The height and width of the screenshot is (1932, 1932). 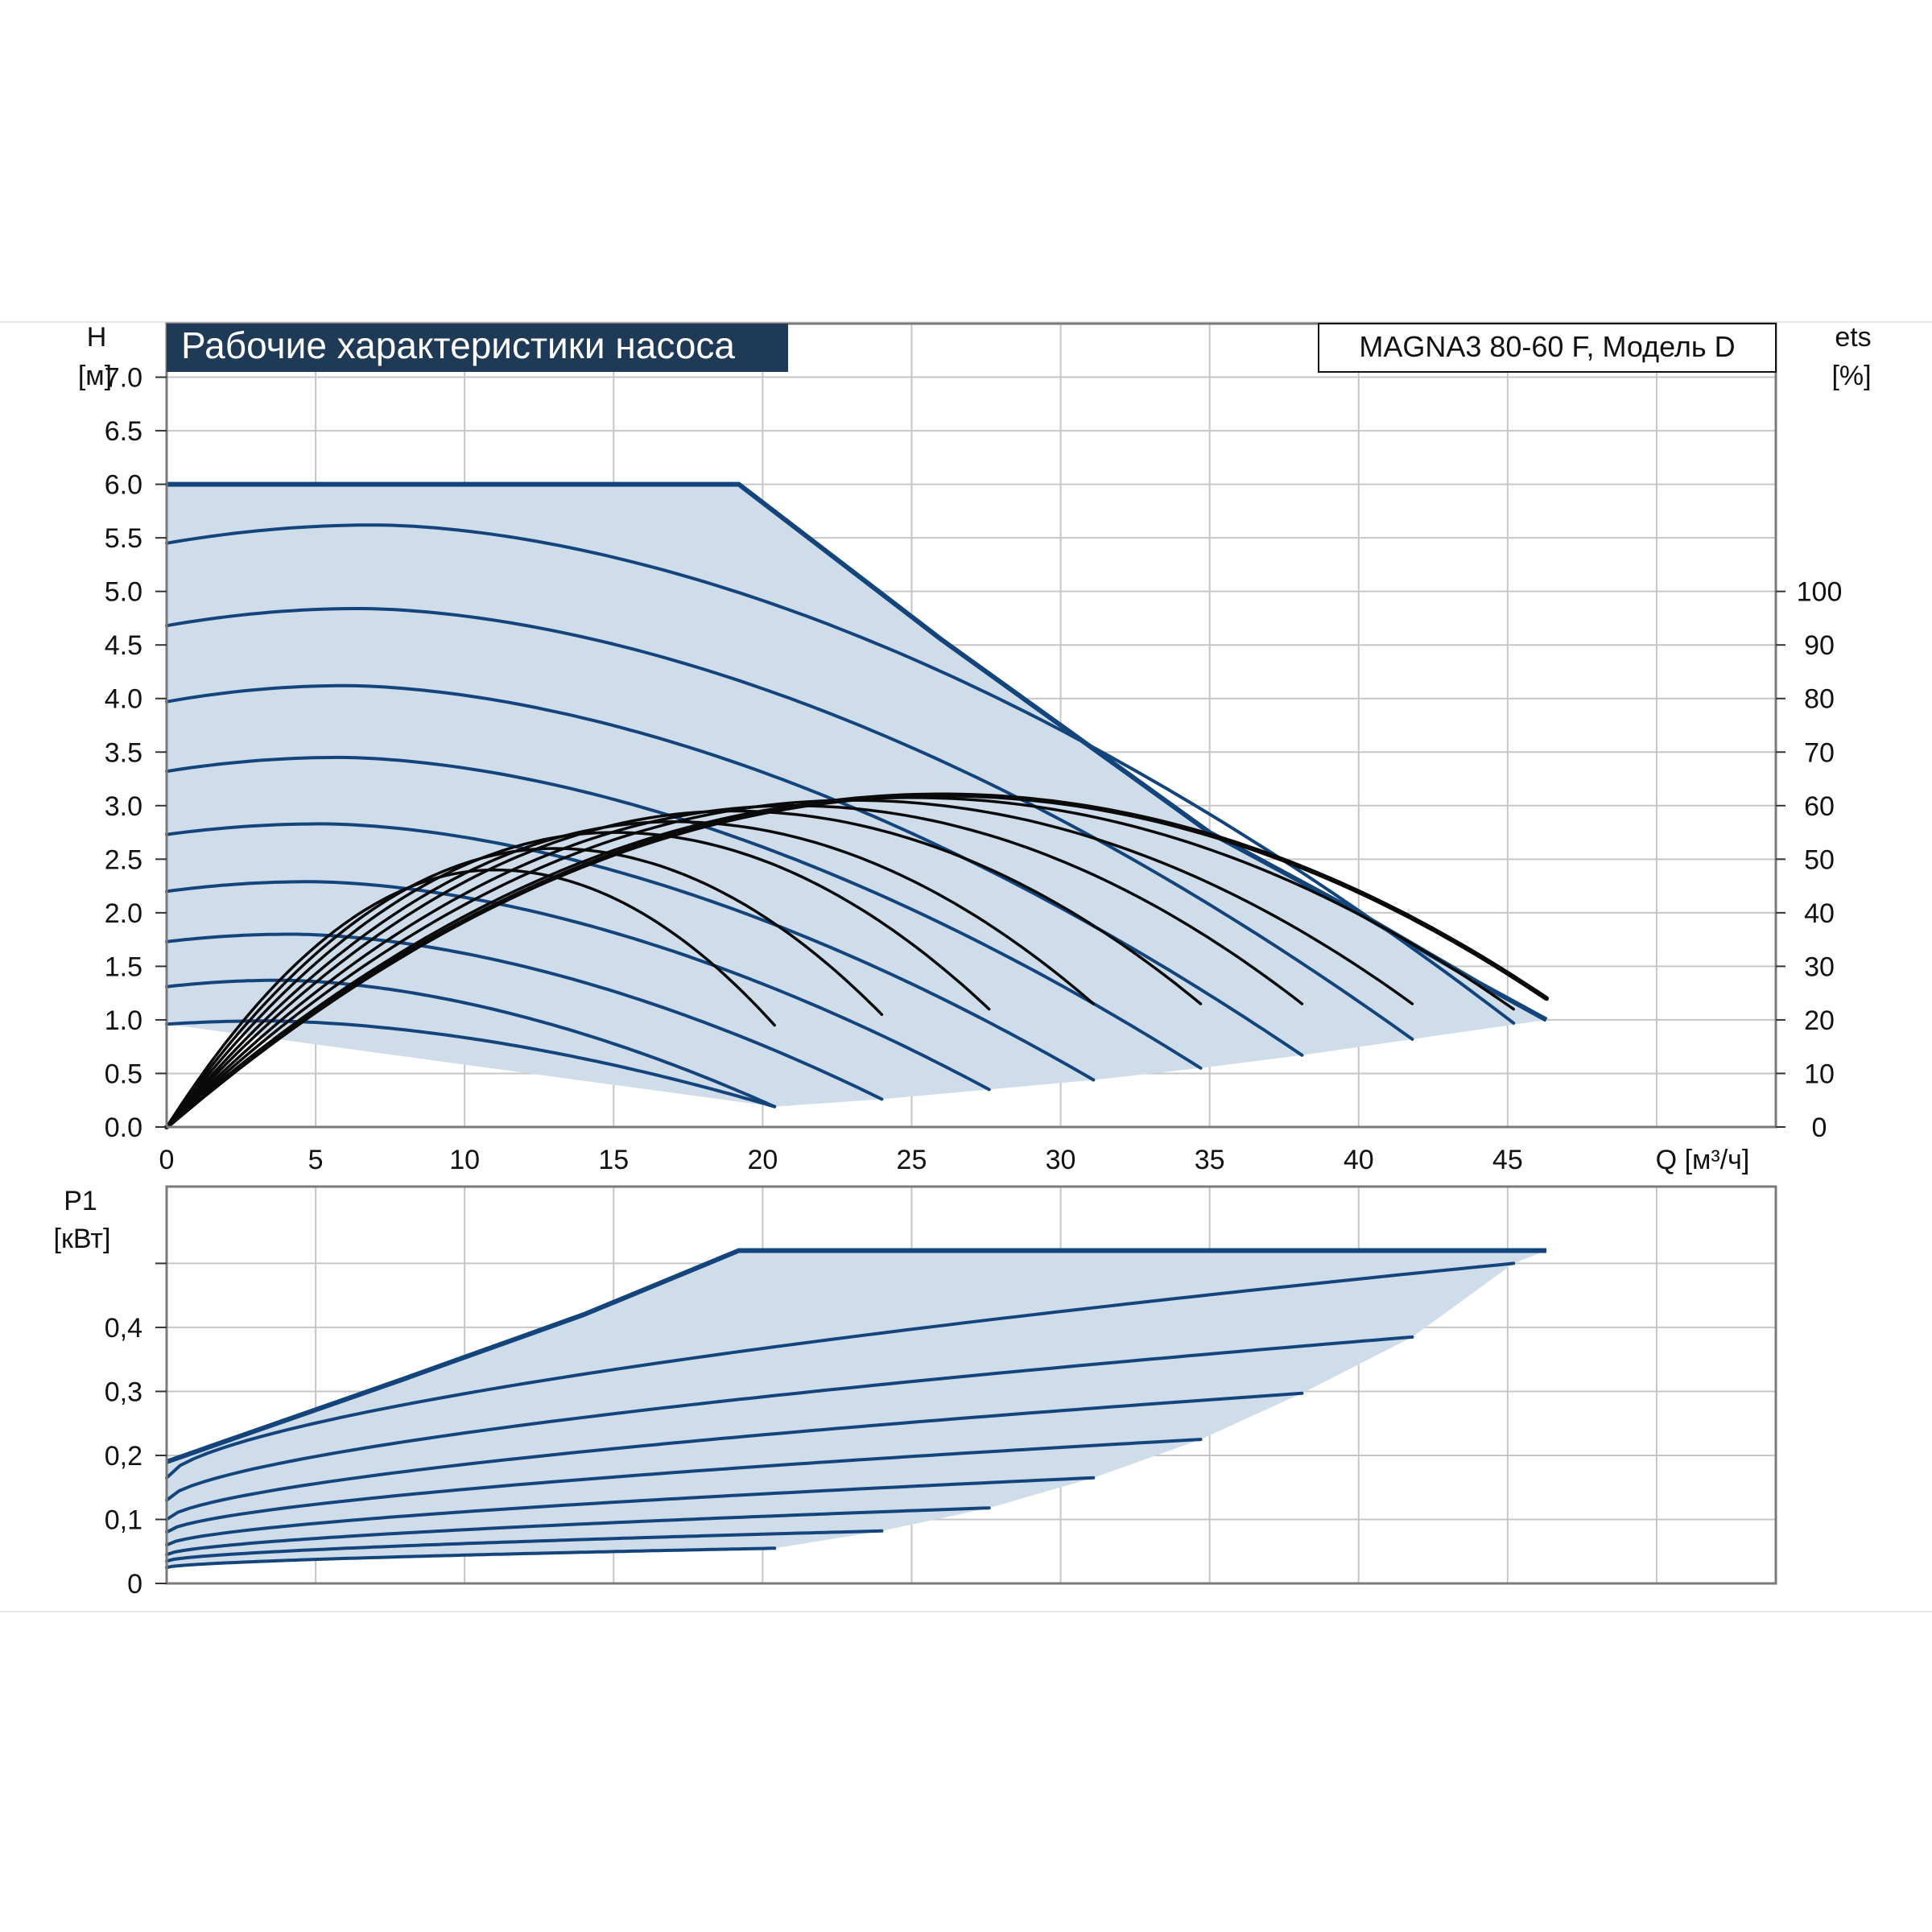 I want to click on power-operating-area, so click(x=856, y=1409).